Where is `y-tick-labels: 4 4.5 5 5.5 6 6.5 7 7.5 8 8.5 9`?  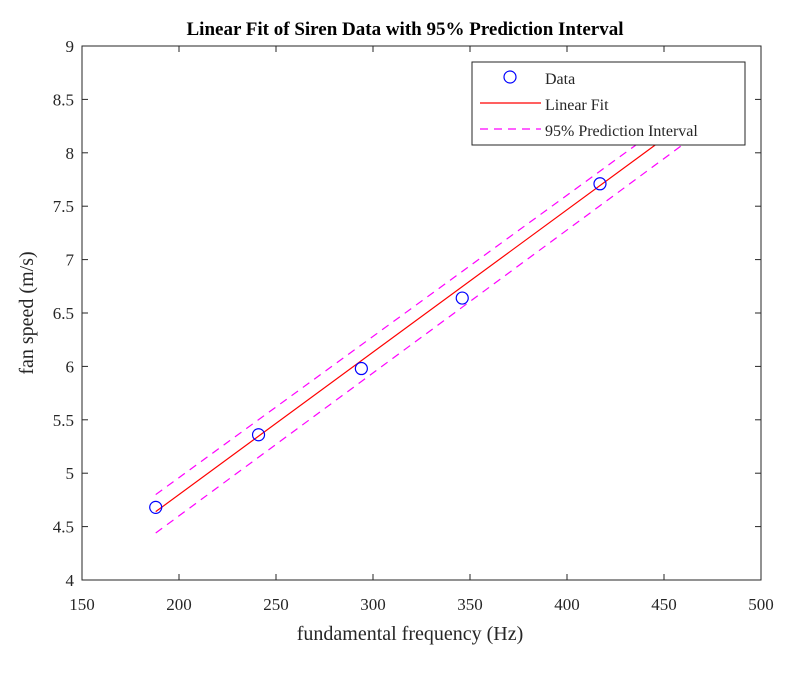
y-tick-labels: 4 4.5 5 5.5 6 6.5 7 7.5 8 8.5 9 is located at coordinates (64, 313).